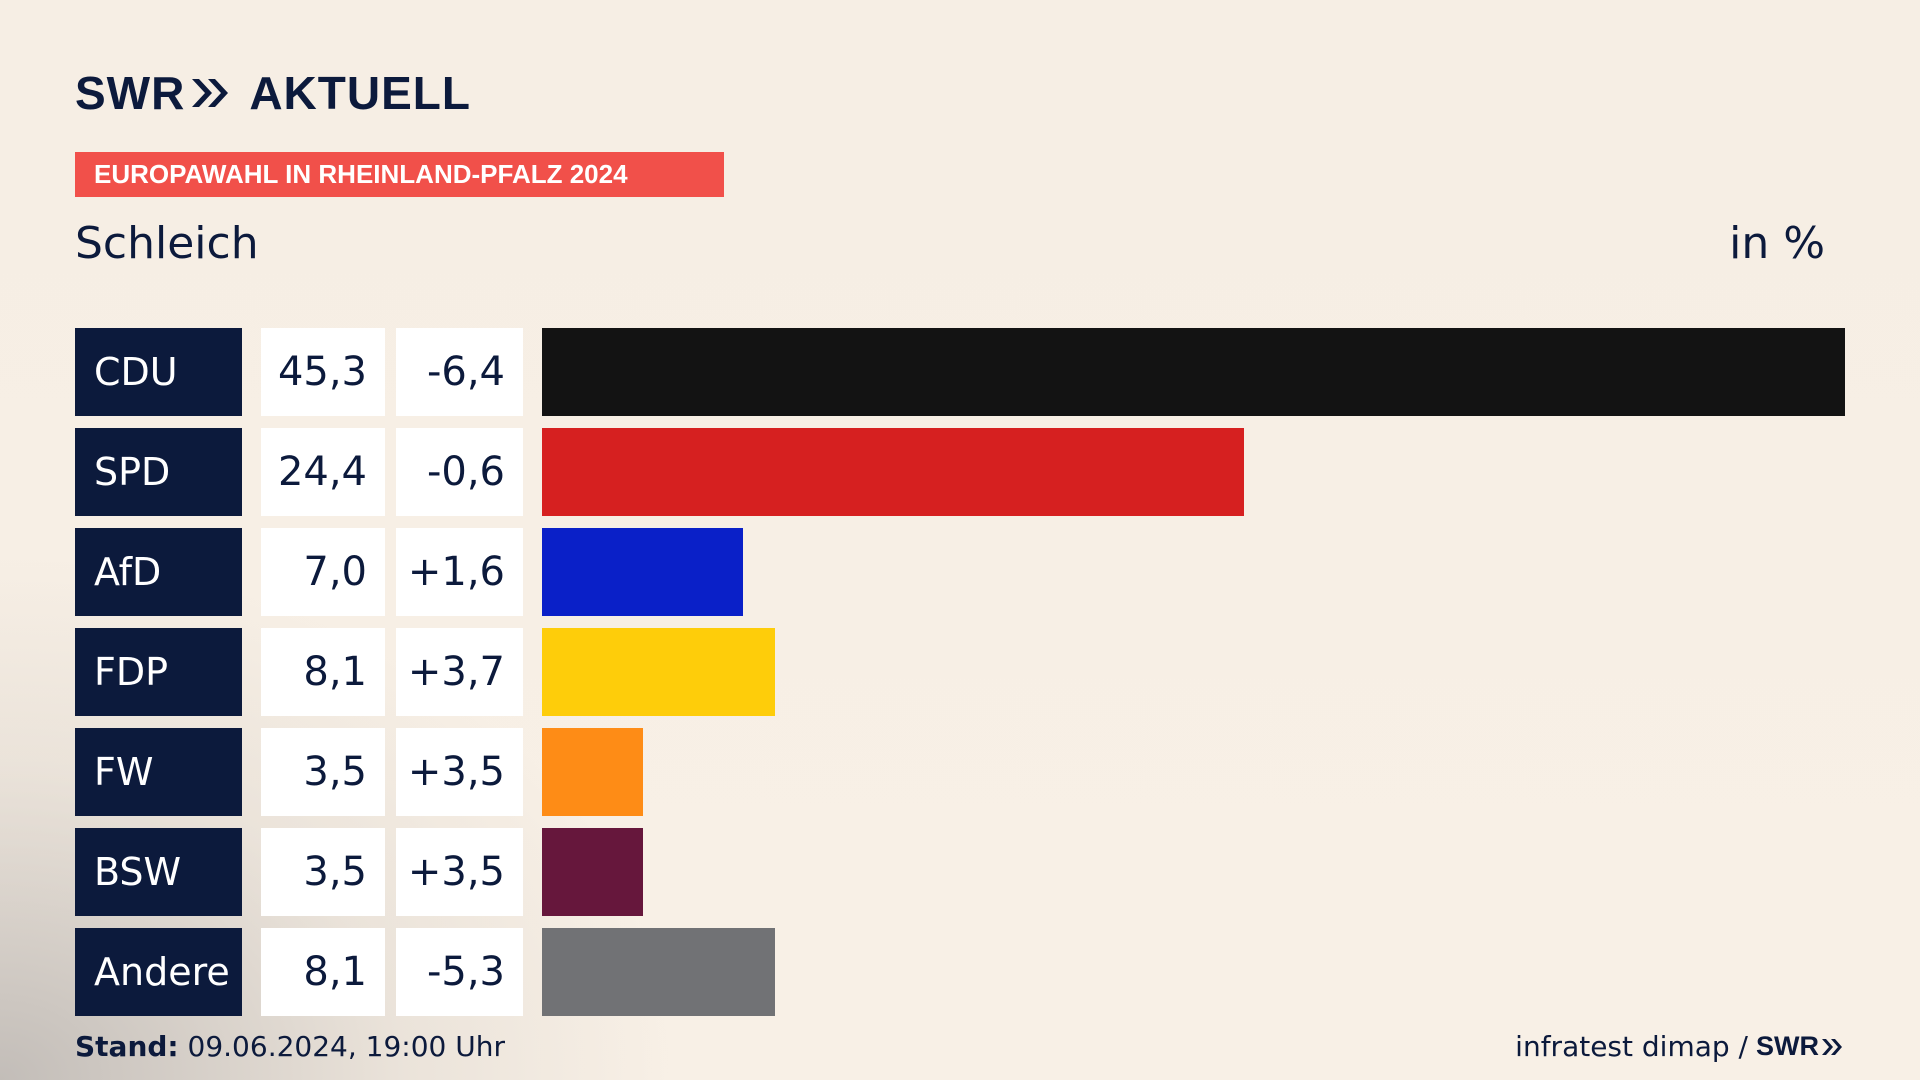  I want to click on party-label: FDP, so click(158, 672).